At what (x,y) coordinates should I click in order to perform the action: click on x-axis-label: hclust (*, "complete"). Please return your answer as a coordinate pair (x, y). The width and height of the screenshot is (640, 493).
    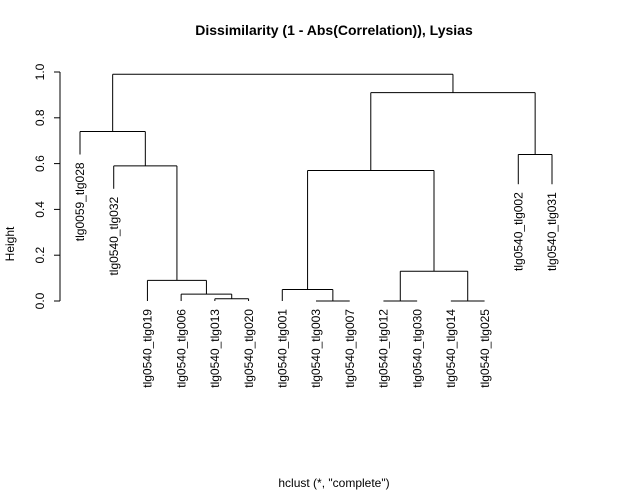
    Looking at the image, I should click on (333, 483).